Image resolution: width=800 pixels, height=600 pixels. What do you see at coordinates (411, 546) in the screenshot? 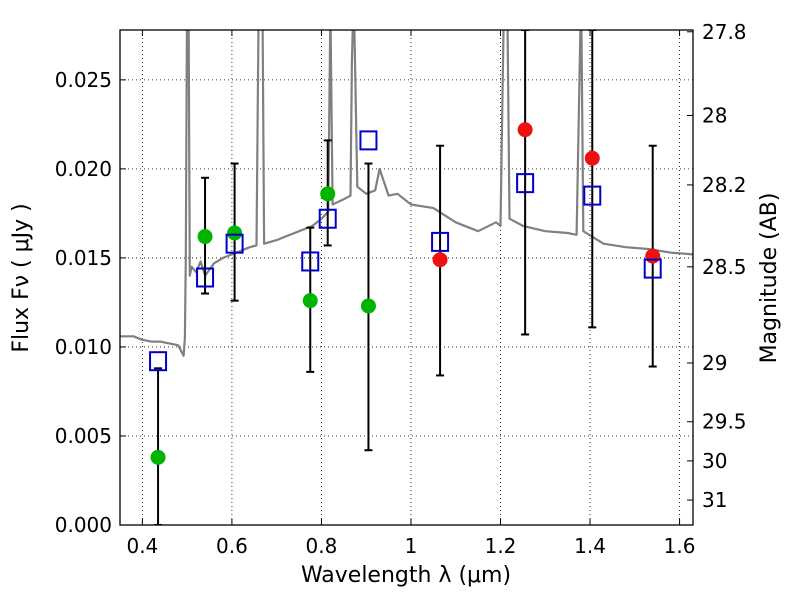
I see `x-tick-label: 1` at bounding box center [411, 546].